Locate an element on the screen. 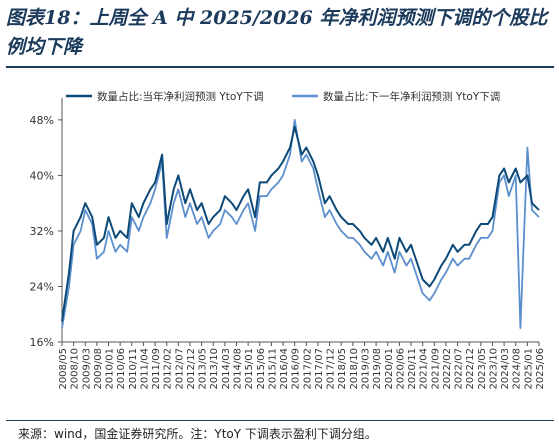  source-note: 来源：wind，国金证券研究所。注：YtoY 下调表示盈利下调分组。 is located at coordinates (197, 434).